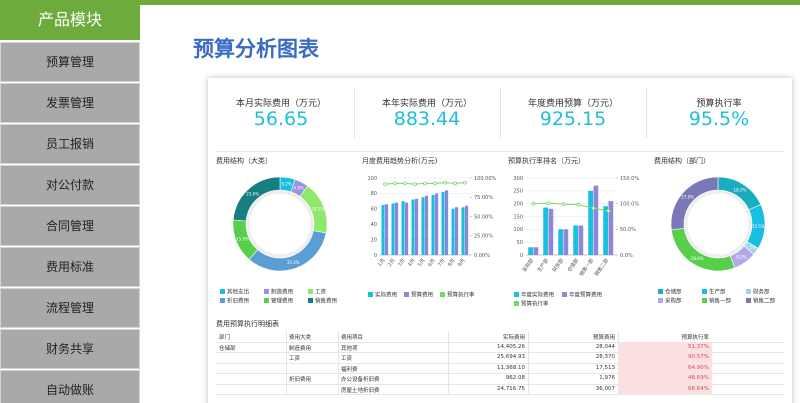 The width and height of the screenshot is (800, 403). Describe the element at coordinates (225, 338) in the screenshot. I see `table-header: 部门` at that location.